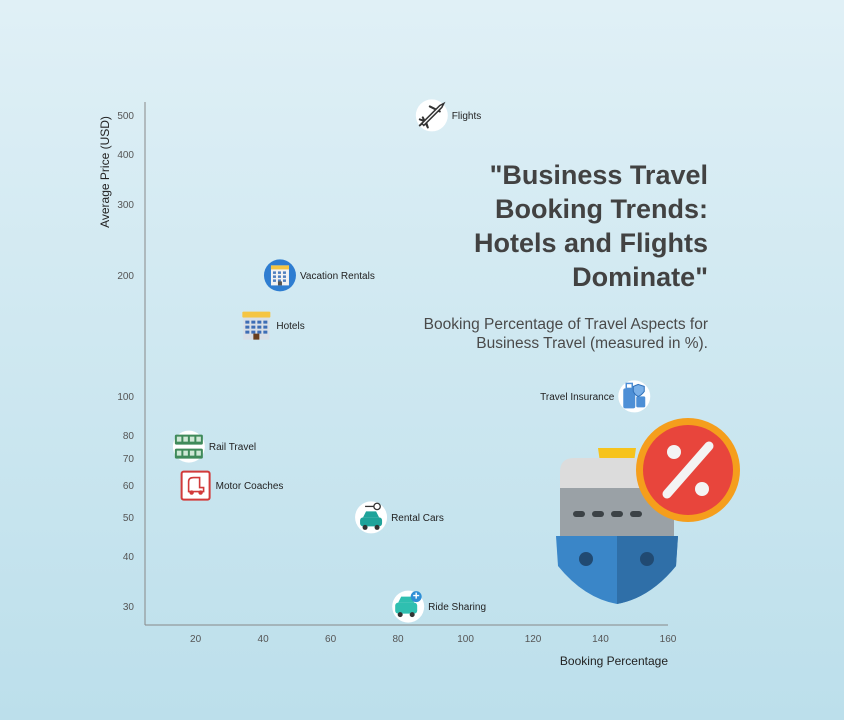 The height and width of the screenshot is (720, 844). What do you see at coordinates (129, 557) in the screenshot?
I see `y-tick-label: 40` at bounding box center [129, 557].